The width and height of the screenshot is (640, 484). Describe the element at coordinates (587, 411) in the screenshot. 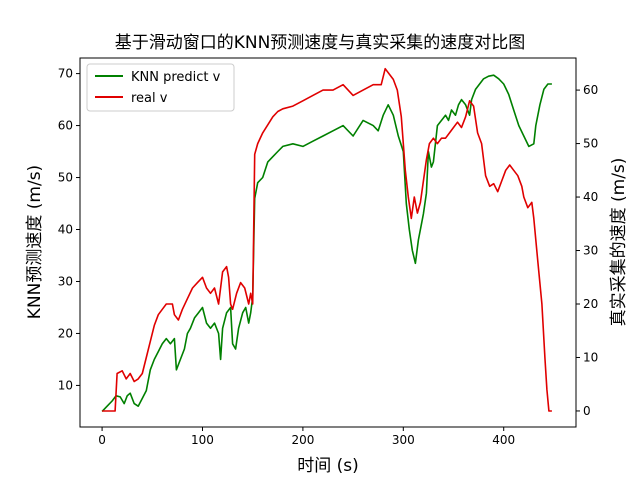

I see `y-right-tick-label: 0` at that location.